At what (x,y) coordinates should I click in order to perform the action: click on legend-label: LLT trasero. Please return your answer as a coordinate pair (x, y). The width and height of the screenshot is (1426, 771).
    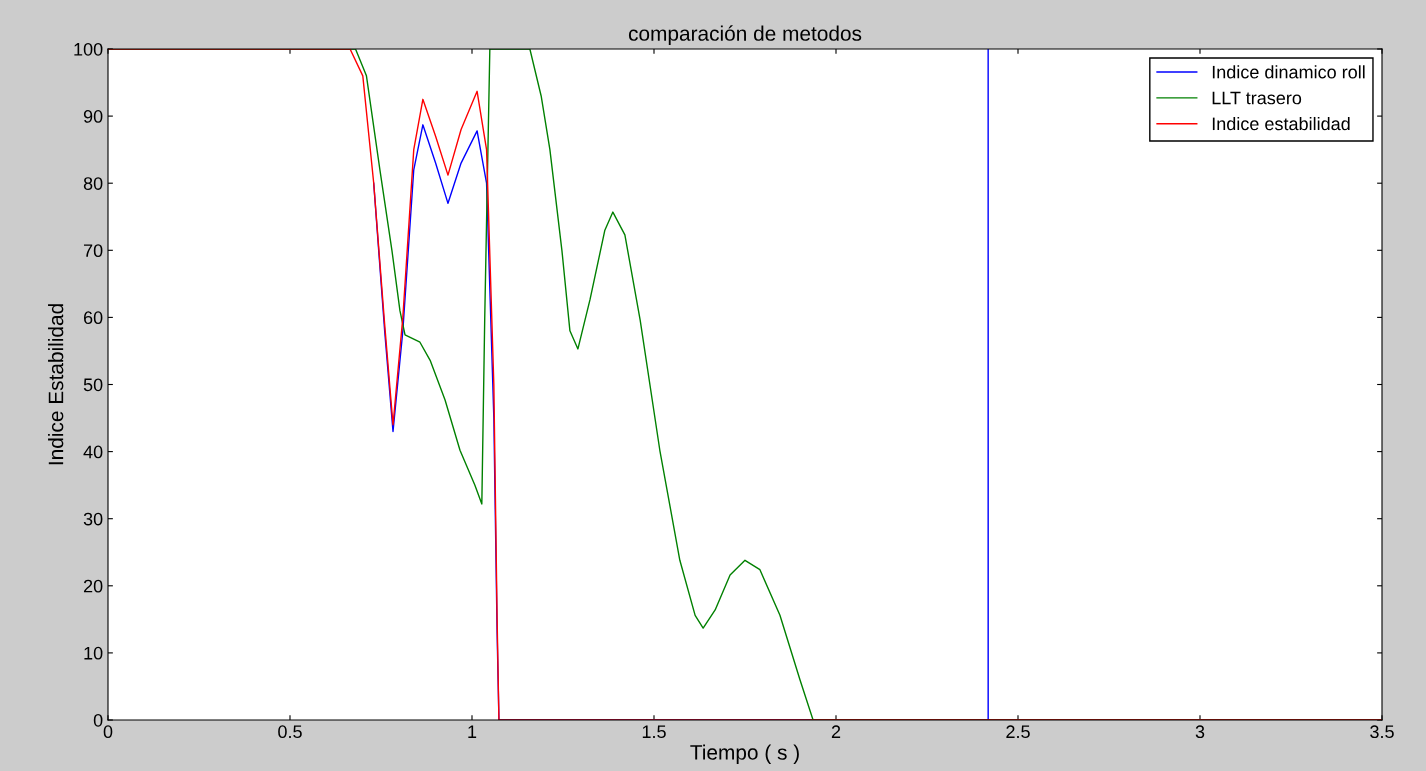
    Looking at the image, I should click on (1257, 98).